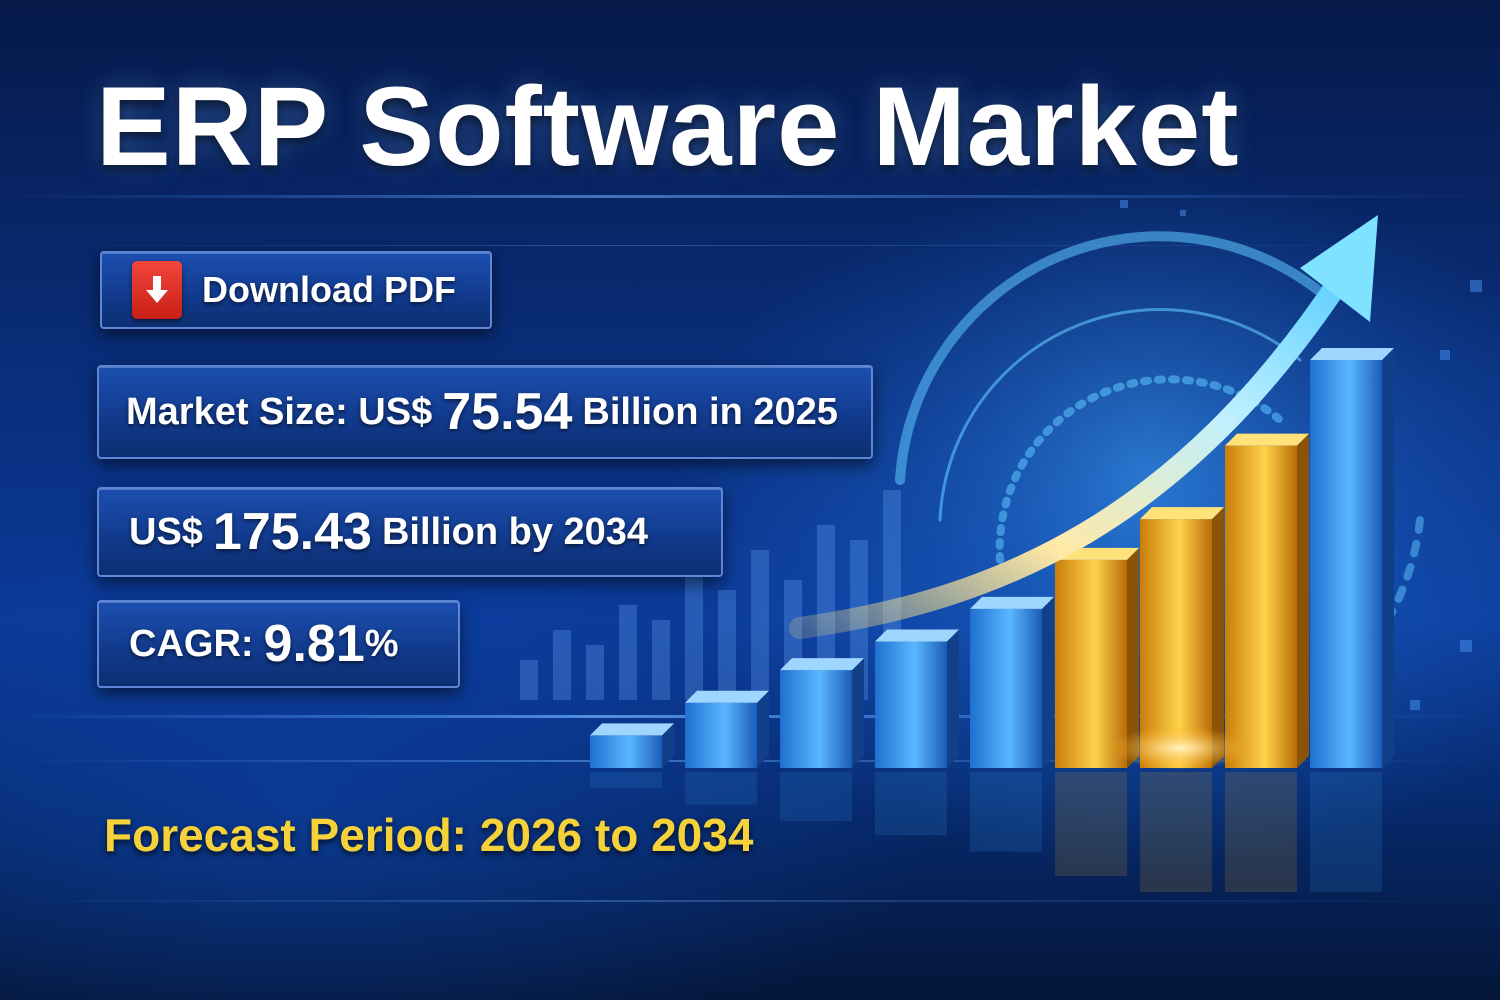  What do you see at coordinates (292, 532) in the screenshot?
I see `forecast-value-amount: 175.43` at bounding box center [292, 532].